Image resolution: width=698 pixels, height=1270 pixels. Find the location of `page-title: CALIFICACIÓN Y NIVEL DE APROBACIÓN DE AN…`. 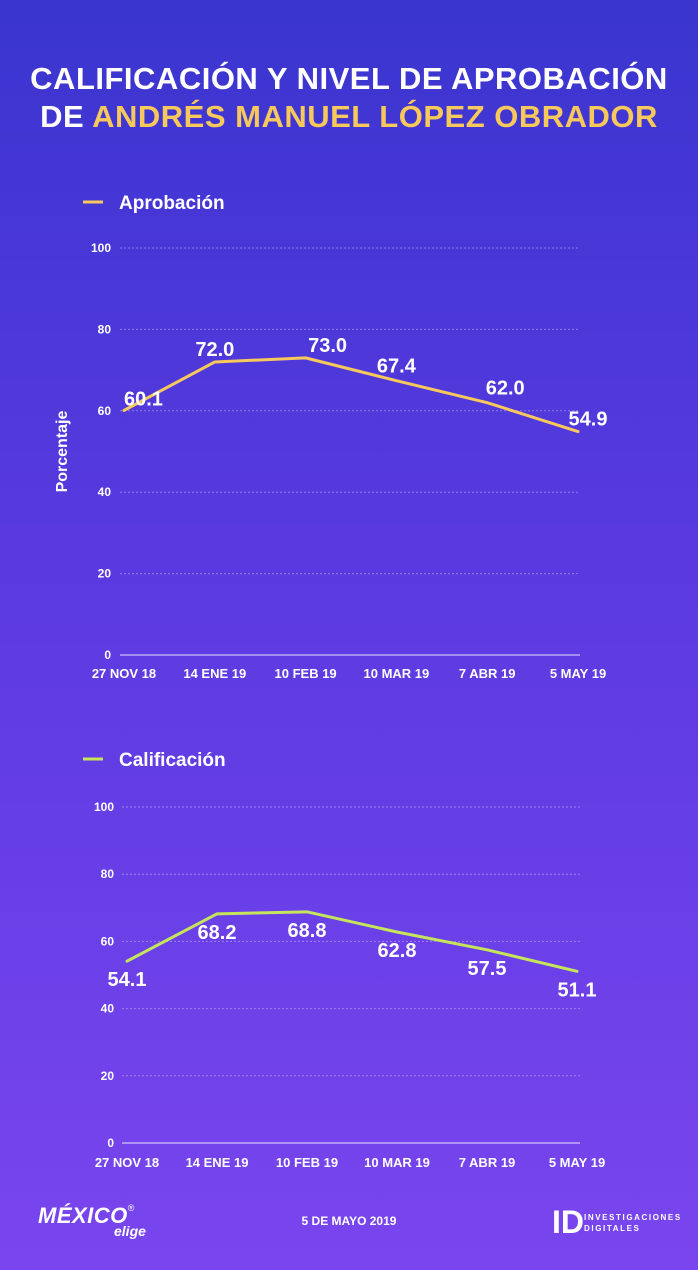

page-title: CALIFICACIÓN Y NIVEL DE APROBACIÓN DE AN… is located at coordinates (349, 98).